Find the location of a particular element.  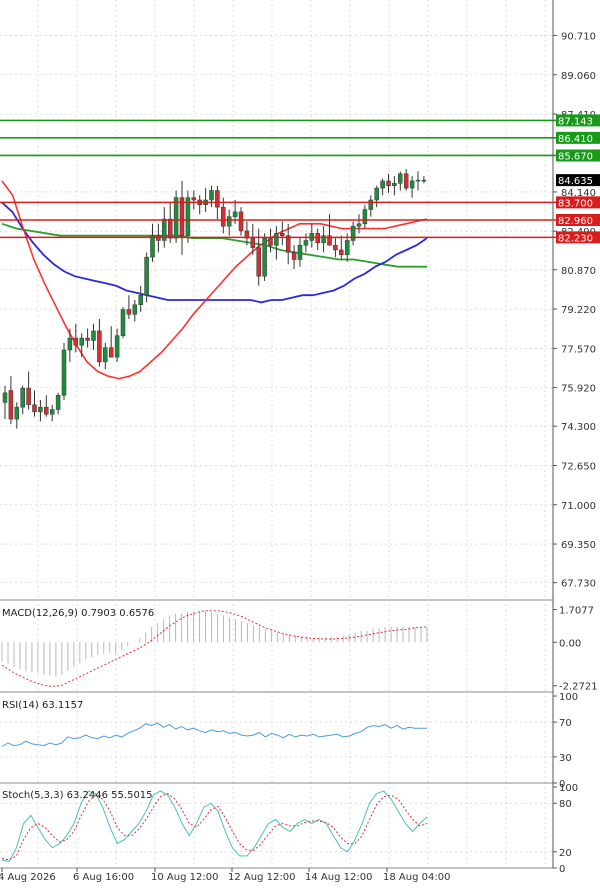

macd-tick-label: -2.2721 is located at coordinates (578, 687).